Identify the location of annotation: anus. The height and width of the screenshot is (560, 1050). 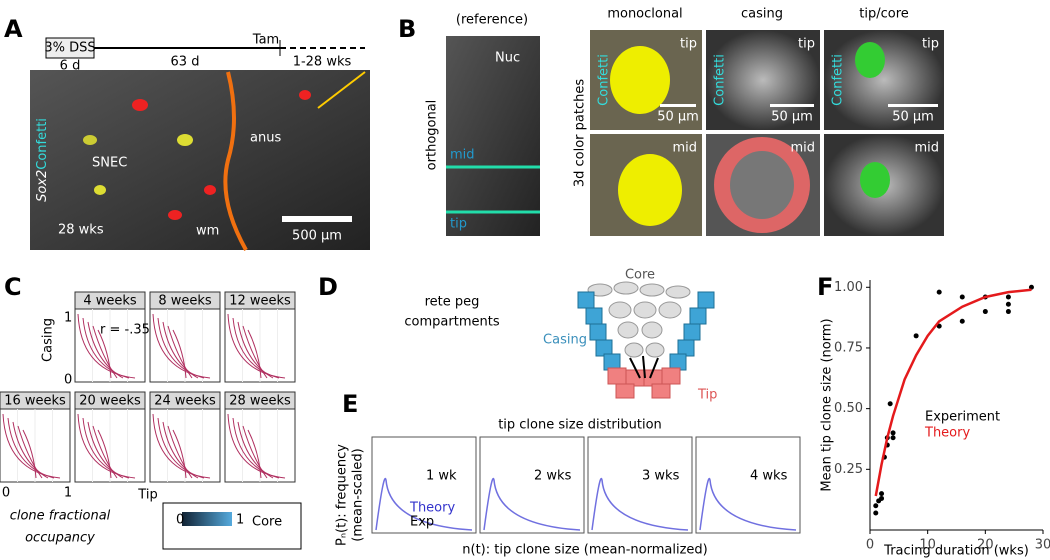
(265, 138).